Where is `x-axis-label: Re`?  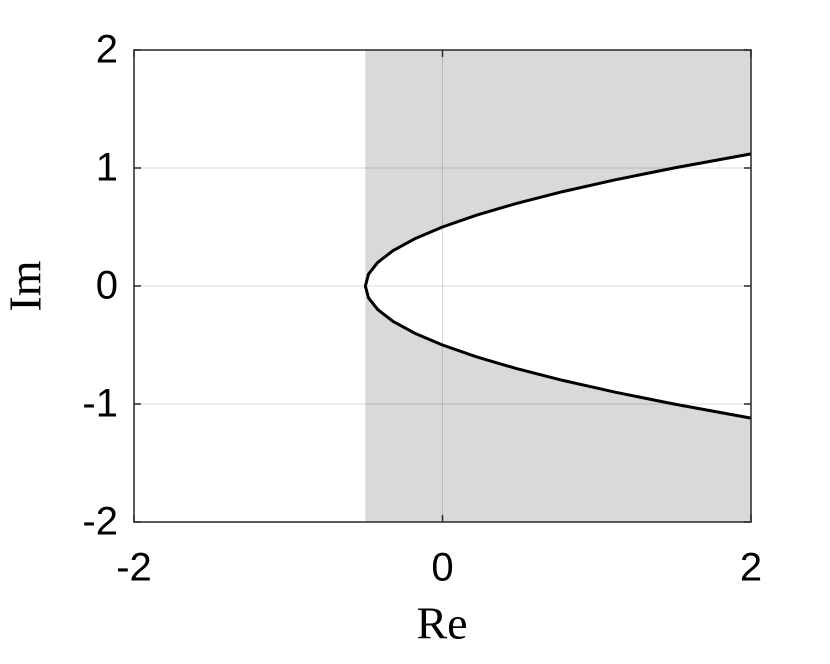
x-axis-label: Re is located at coordinates (441, 623).